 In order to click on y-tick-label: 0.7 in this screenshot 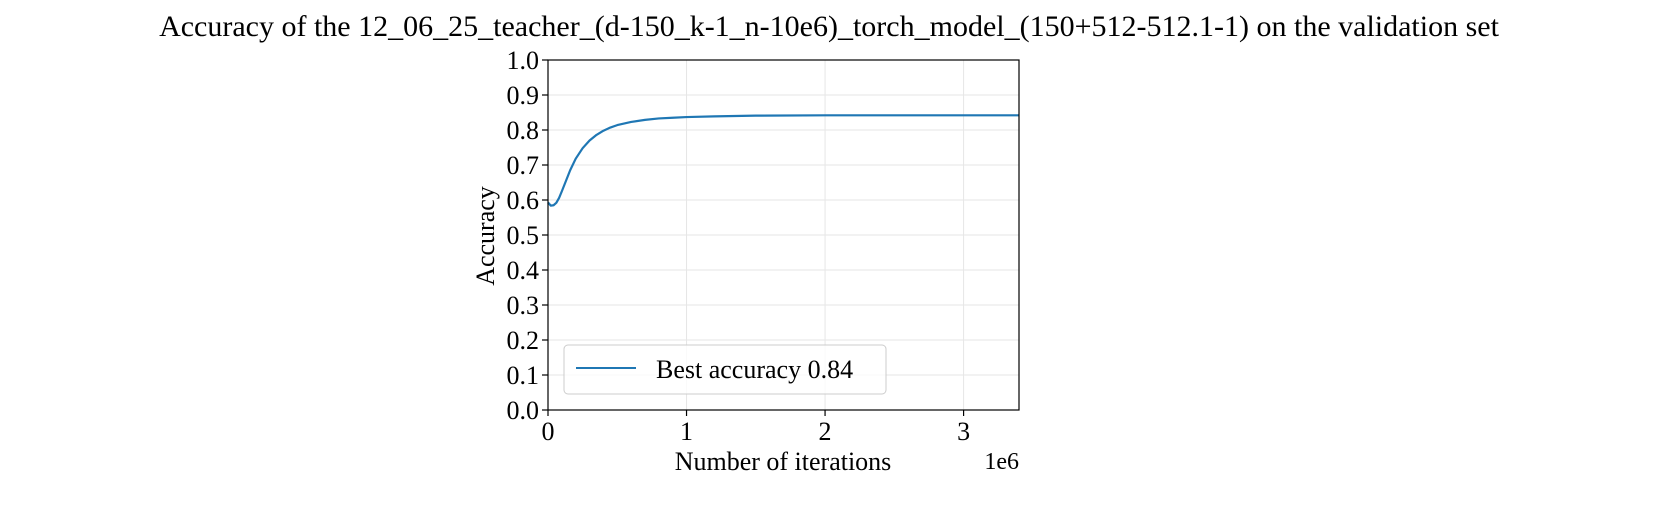, I will do `click(523, 165)`.